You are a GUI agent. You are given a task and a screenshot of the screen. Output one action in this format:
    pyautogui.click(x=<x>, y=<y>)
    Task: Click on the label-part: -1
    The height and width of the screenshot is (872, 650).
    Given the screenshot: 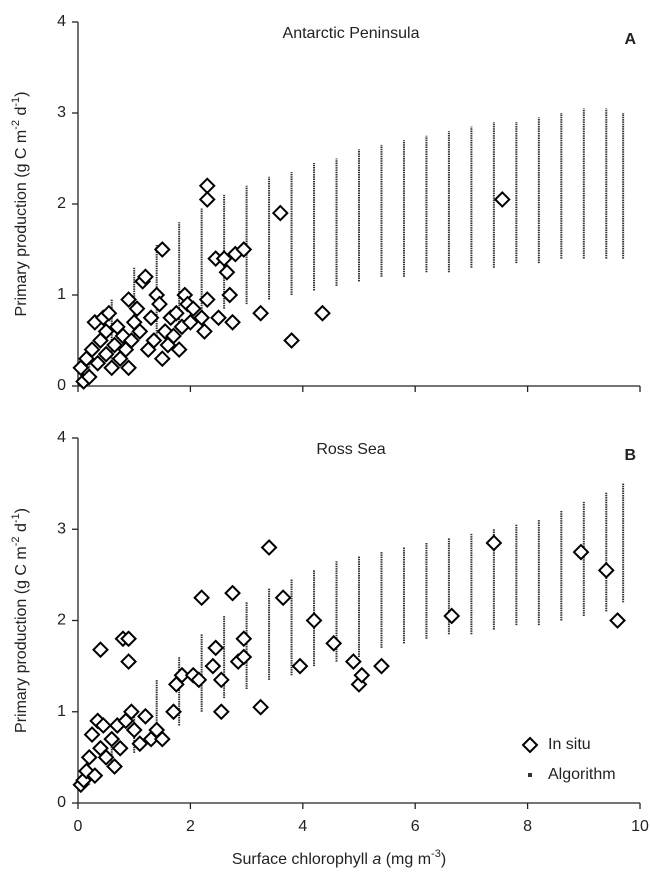 What is the action you would take?
    pyautogui.click(x=16, y=102)
    